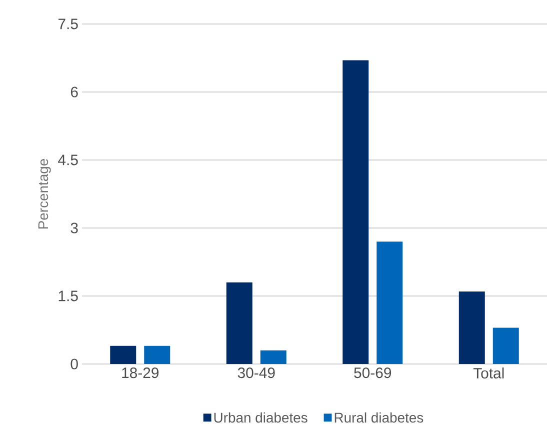  Describe the element at coordinates (74, 228) in the screenshot. I see `y-tick-label: 3` at that location.